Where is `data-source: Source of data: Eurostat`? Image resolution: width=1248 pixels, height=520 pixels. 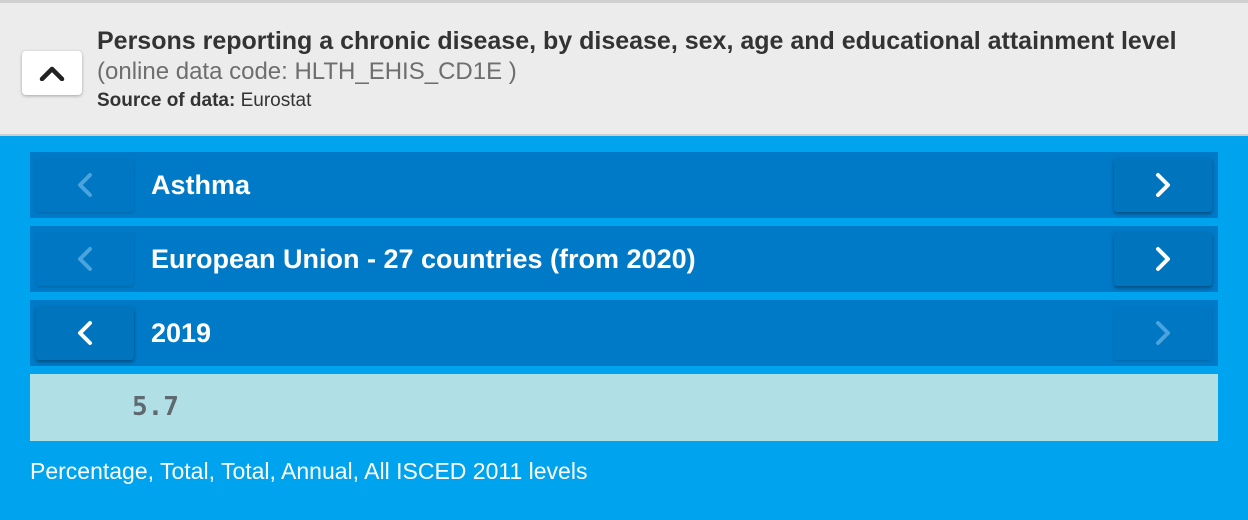
data-source: Source of data: Eurostat is located at coordinates (667, 101).